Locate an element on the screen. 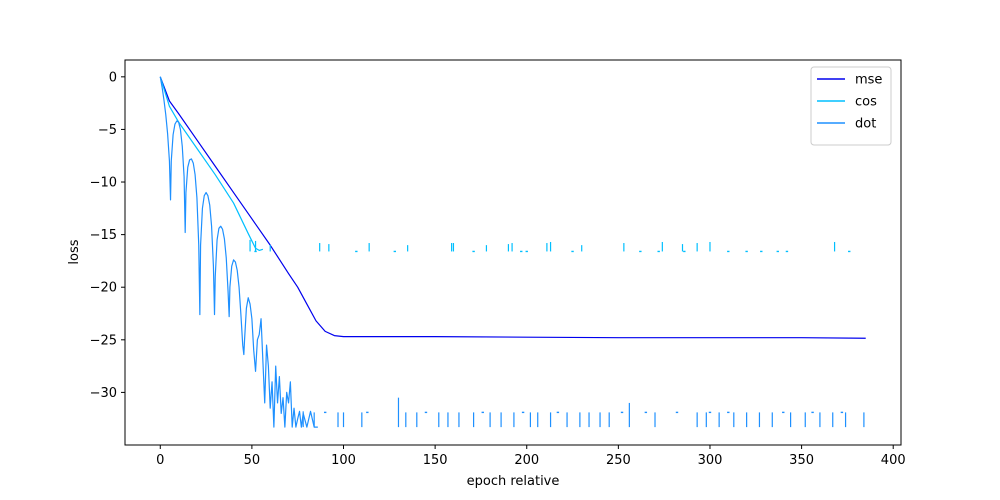 Image resolution: width=1000 pixels, height=500 pixels. y-tick-label: 0 is located at coordinates (113, 77).